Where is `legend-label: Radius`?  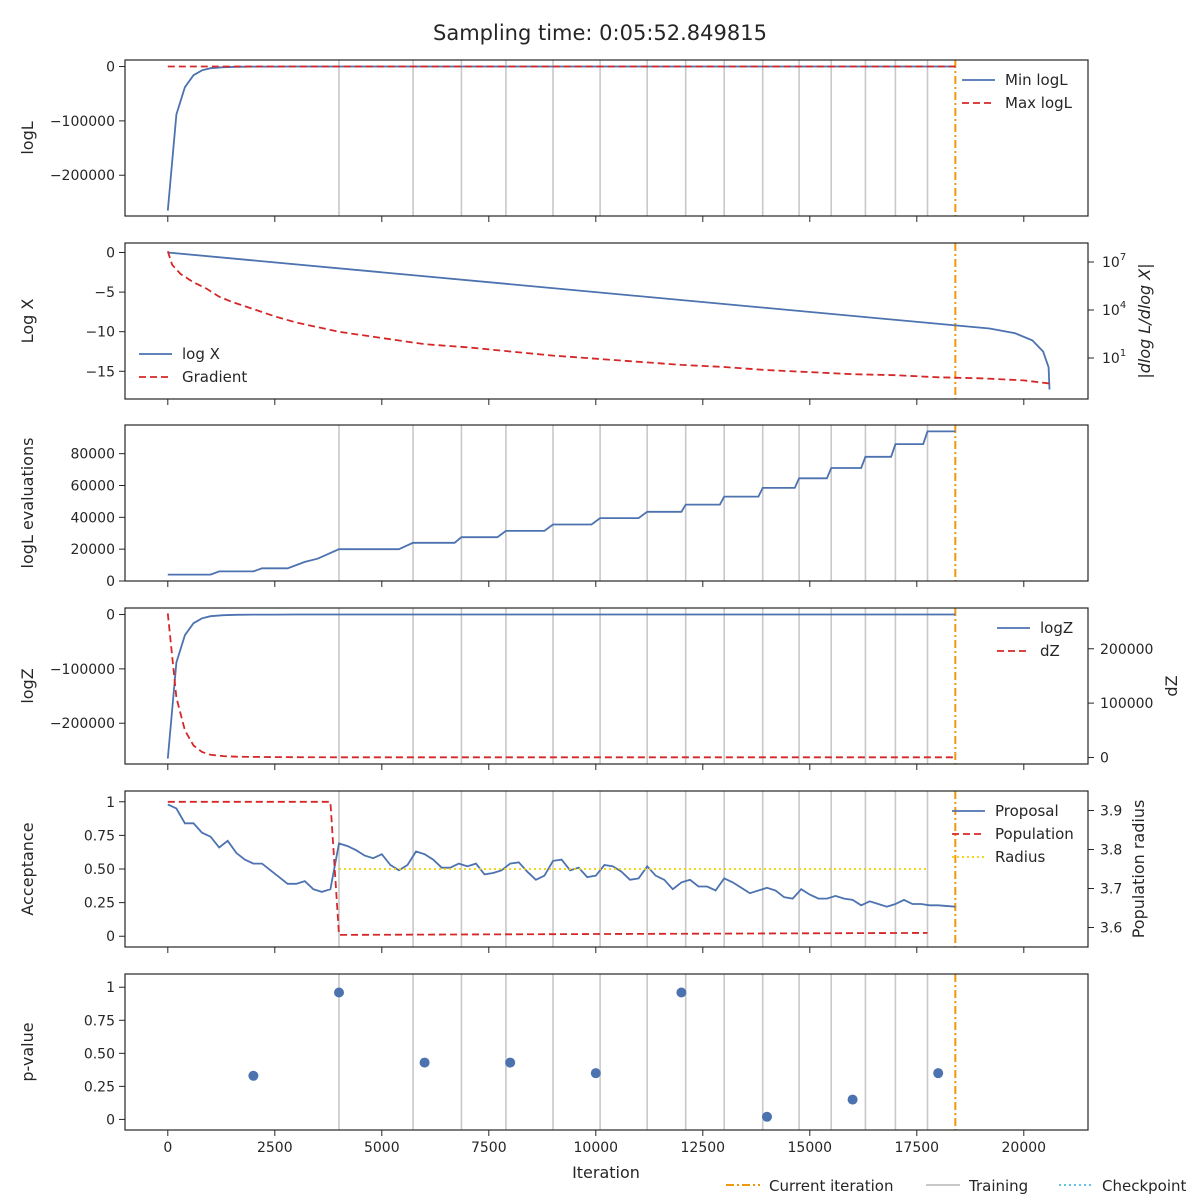
legend-label: Radius is located at coordinates (1020, 857).